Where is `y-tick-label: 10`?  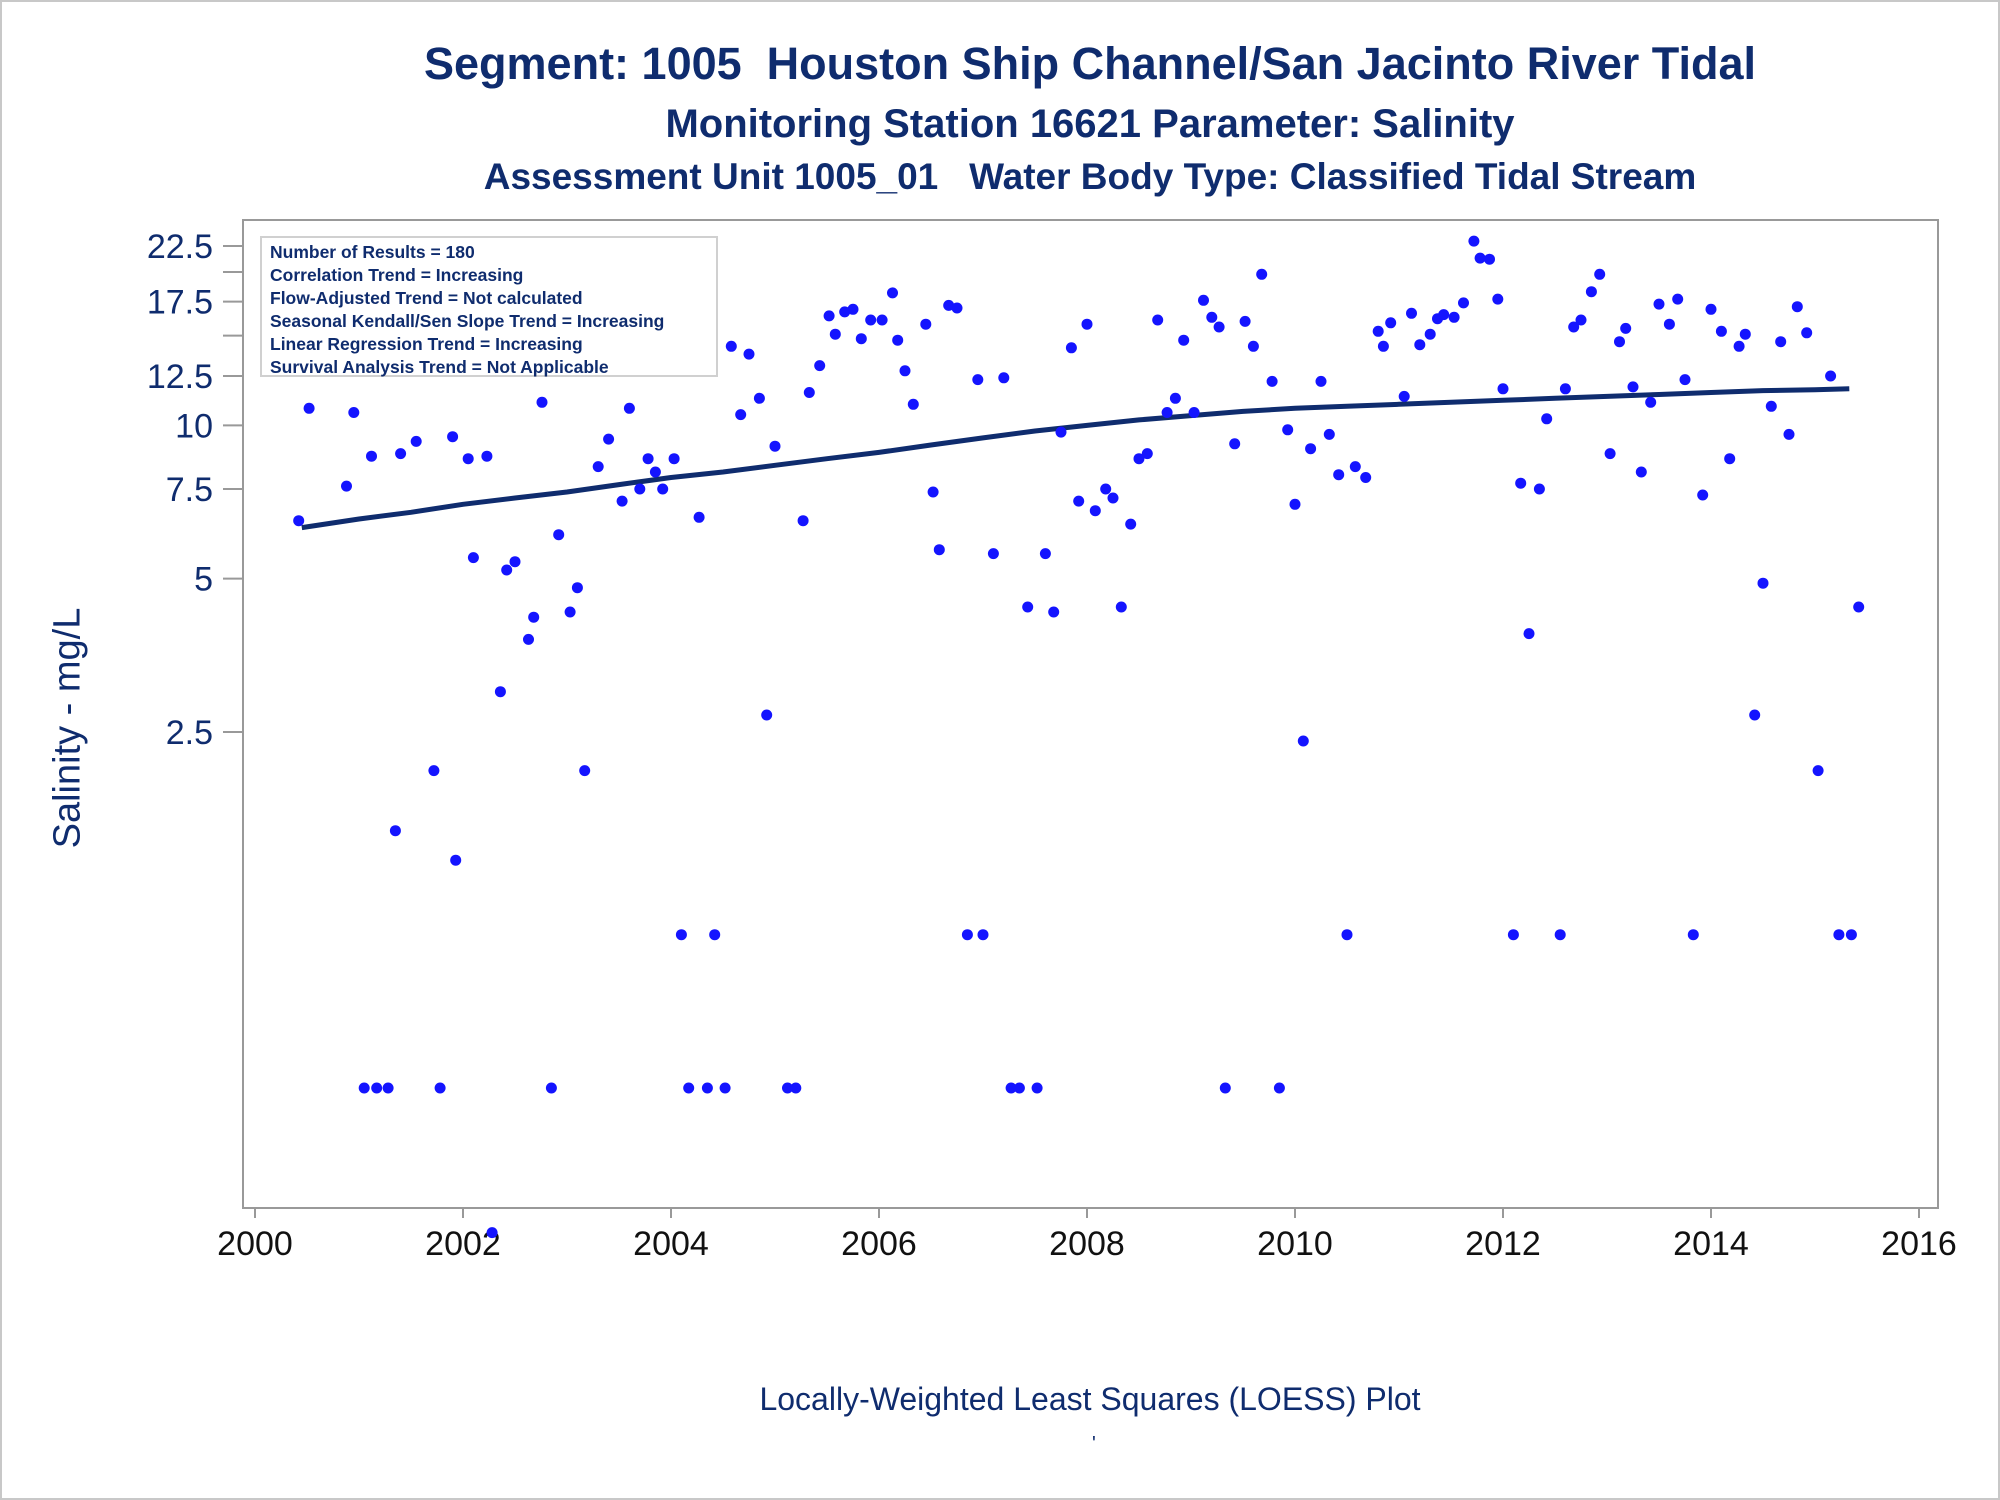
y-tick-label: 10 is located at coordinates (194, 426).